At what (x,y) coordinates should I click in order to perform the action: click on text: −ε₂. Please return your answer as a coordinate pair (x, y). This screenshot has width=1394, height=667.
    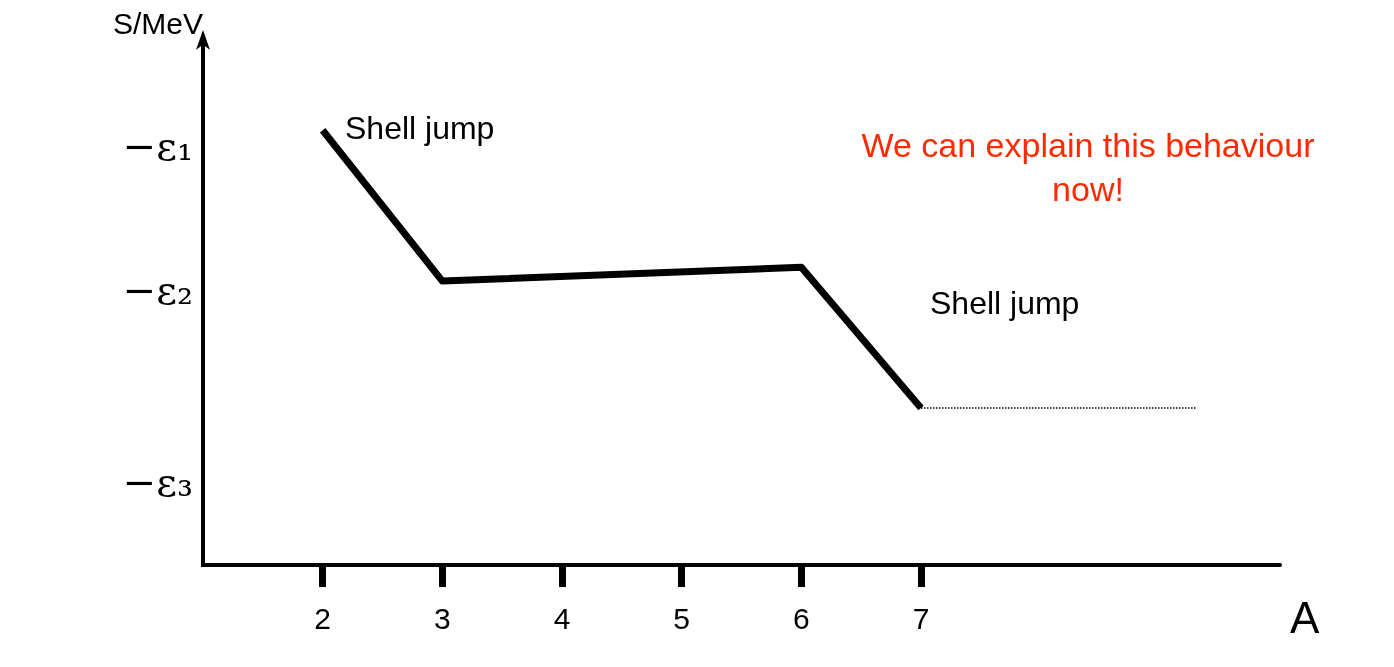
    Looking at the image, I should click on (157, 290).